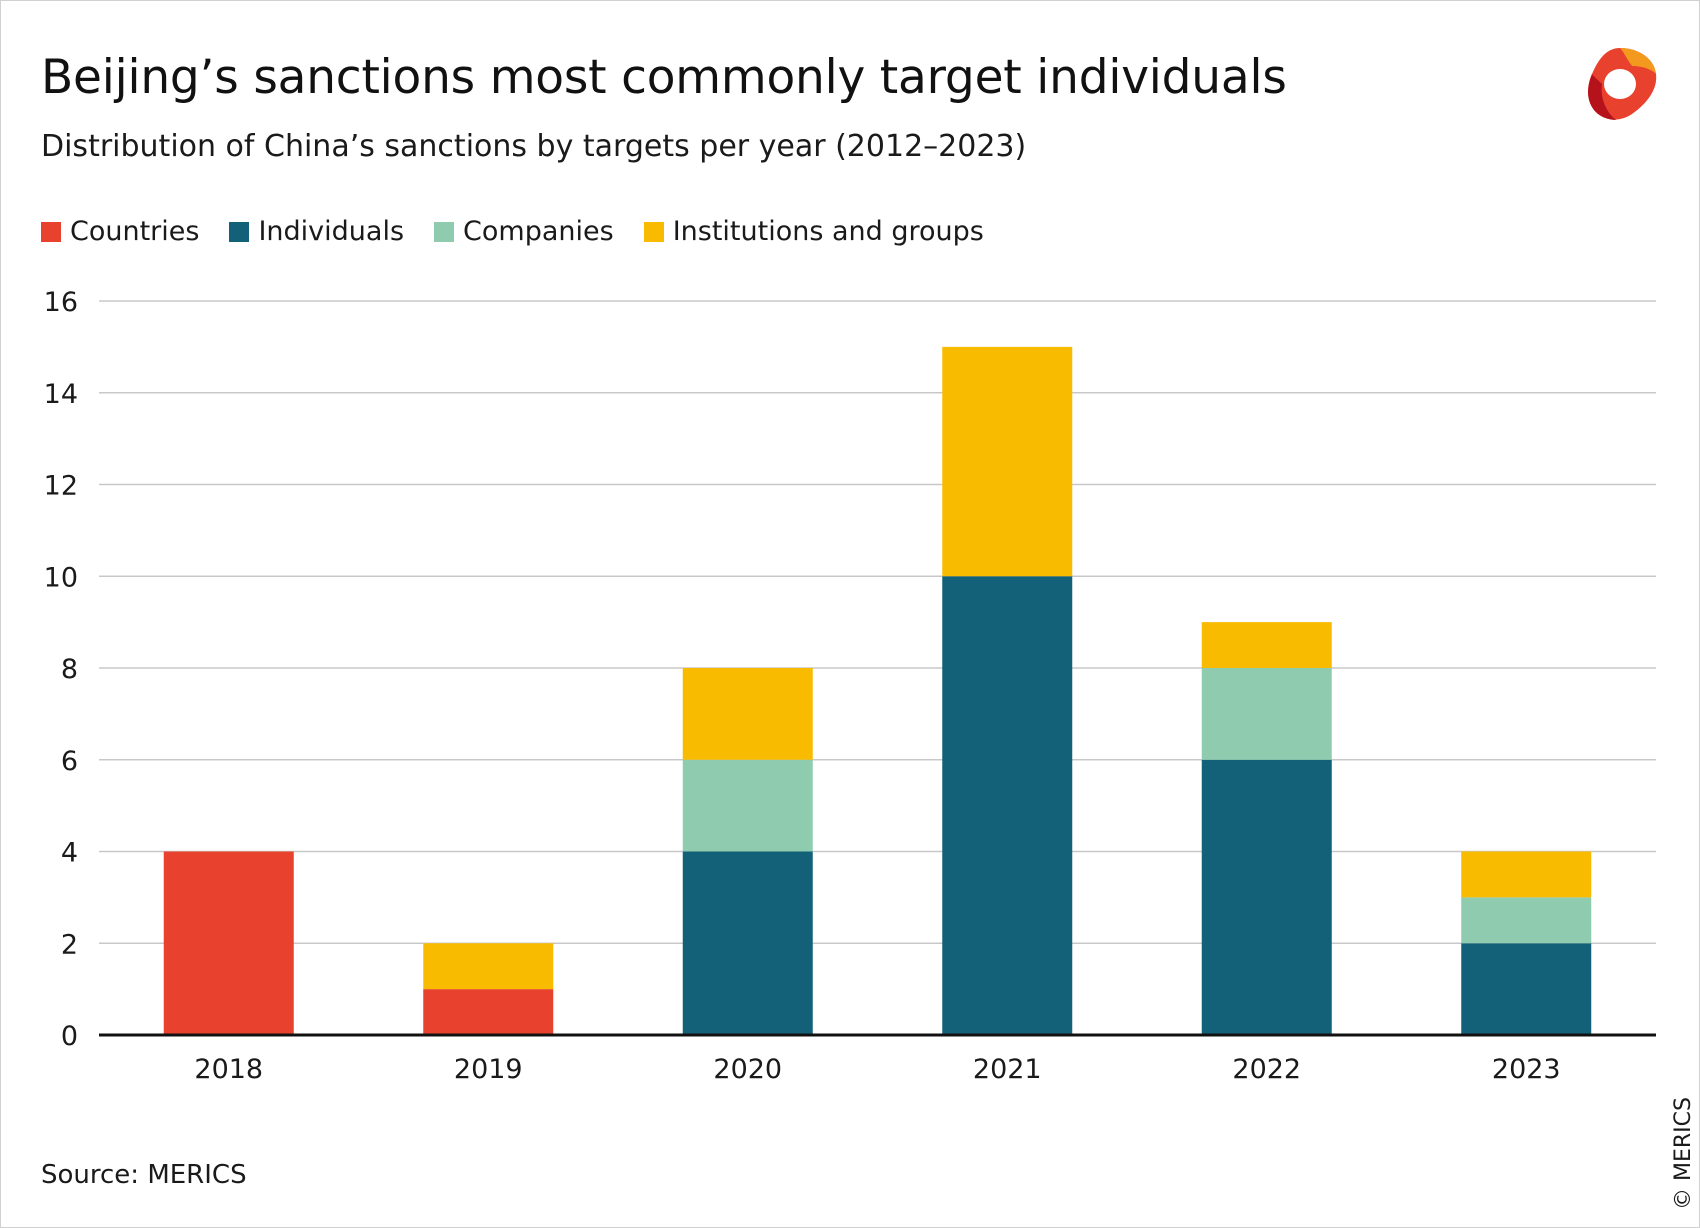  I want to click on x-tick-label: 2020, so click(747, 1069).